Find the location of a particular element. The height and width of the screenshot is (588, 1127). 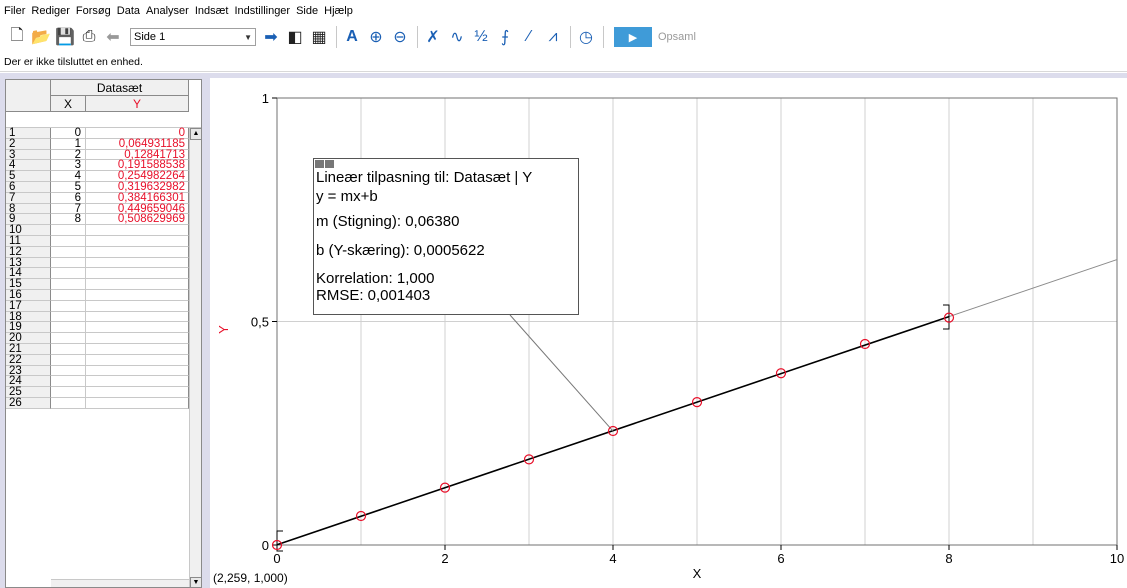

cell-y: 0,12841713 is located at coordinates (137, 155).